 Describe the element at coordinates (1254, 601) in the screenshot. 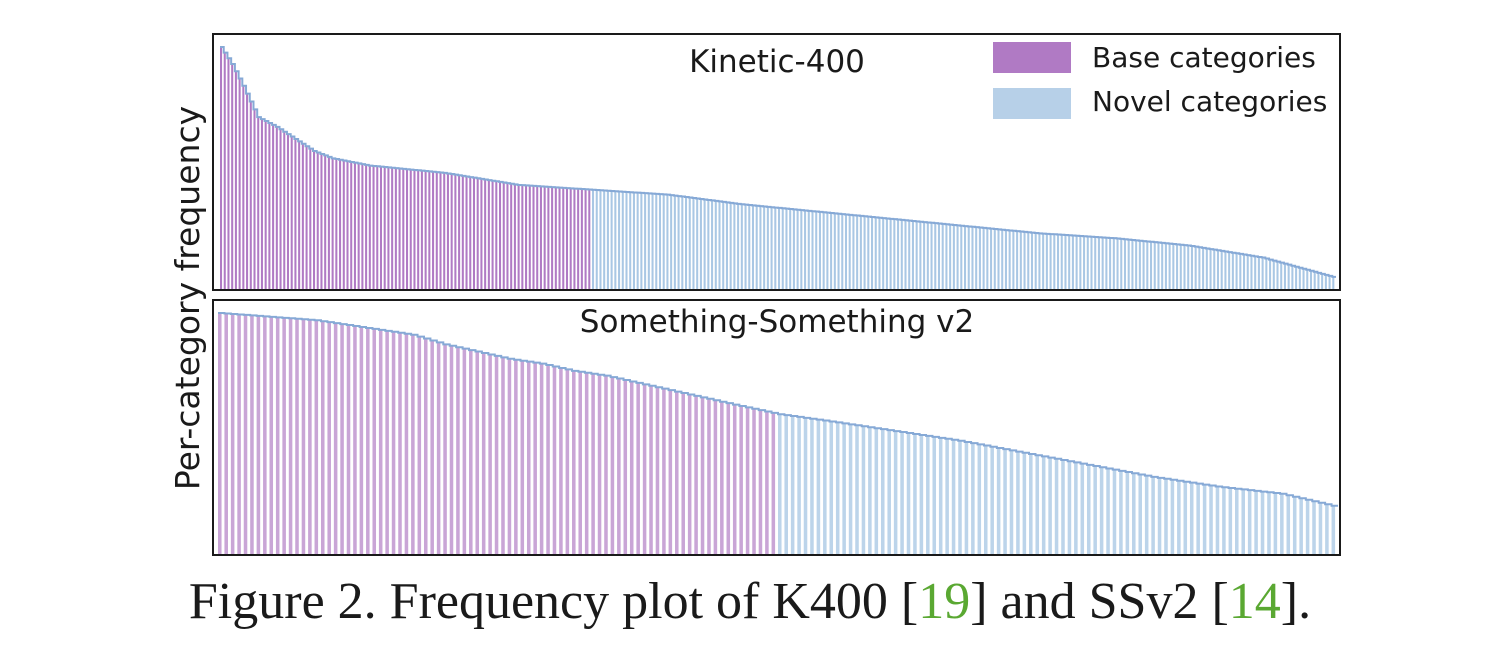

I see `caption-ref-14: 14` at that location.